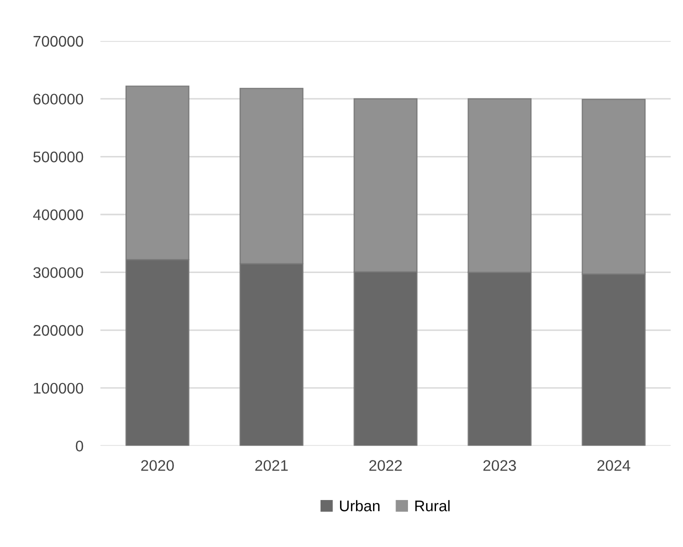 Image resolution: width=683 pixels, height=547 pixels. What do you see at coordinates (360, 506) in the screenshot?
I see `legend-label: Urban` at bounding box center [360, 506].